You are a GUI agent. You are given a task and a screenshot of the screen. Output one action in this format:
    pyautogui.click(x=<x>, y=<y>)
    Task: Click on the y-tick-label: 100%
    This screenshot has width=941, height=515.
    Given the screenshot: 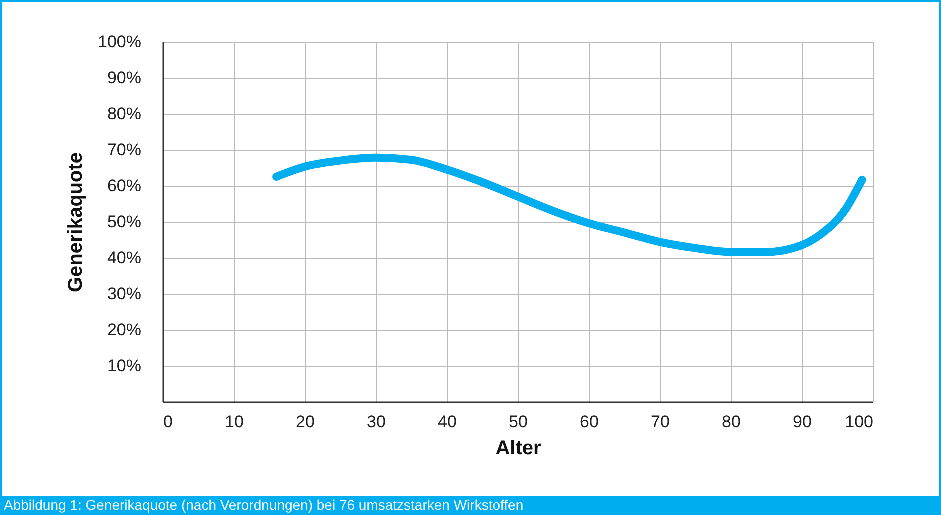 What is the action you would take?
    pyautogui.click(x=120, y=42)
    